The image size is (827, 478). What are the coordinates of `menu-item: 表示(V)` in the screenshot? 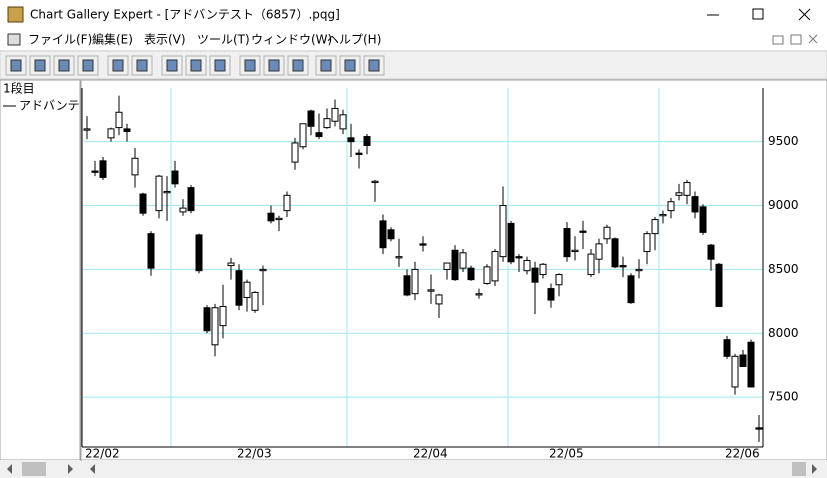 It's located at (165, 40).